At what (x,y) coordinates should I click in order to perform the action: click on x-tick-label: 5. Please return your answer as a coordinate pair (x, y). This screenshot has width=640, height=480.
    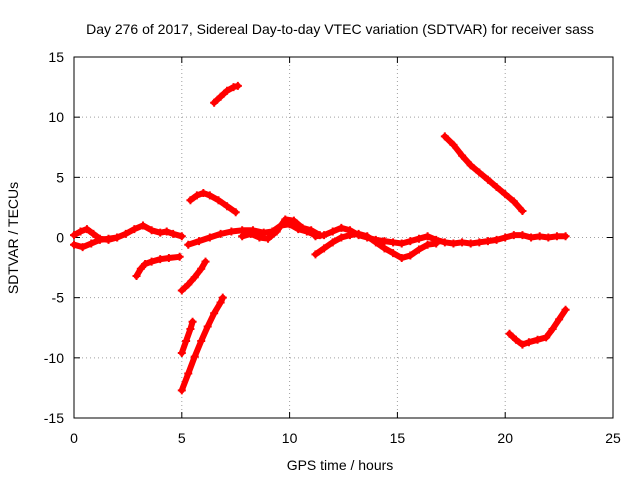
    Looking at the image, I should click on (182, 438).